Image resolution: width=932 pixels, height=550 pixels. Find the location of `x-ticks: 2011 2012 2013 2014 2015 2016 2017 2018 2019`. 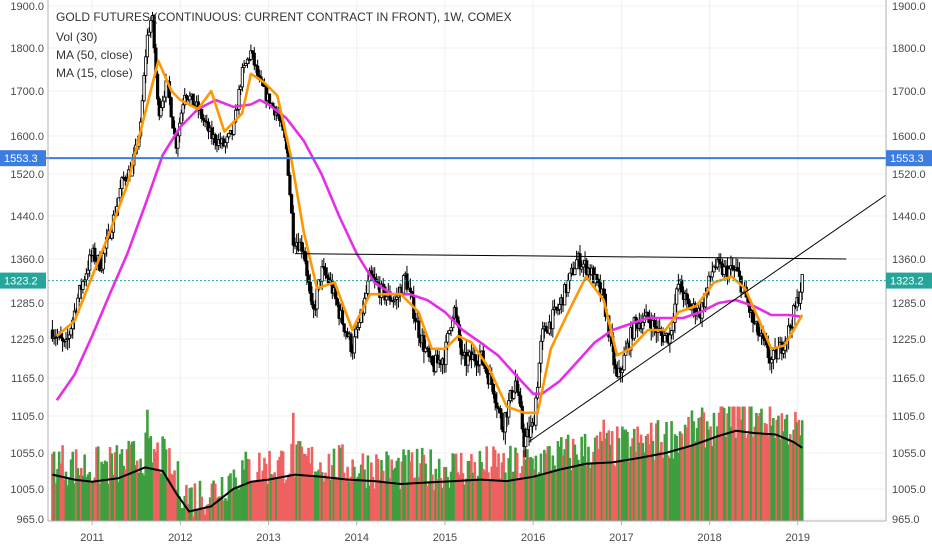

x-ticks: 2011 2012 2013 2014 2015 2016 2017 2018 2019 is located at coordinates (445, 532).